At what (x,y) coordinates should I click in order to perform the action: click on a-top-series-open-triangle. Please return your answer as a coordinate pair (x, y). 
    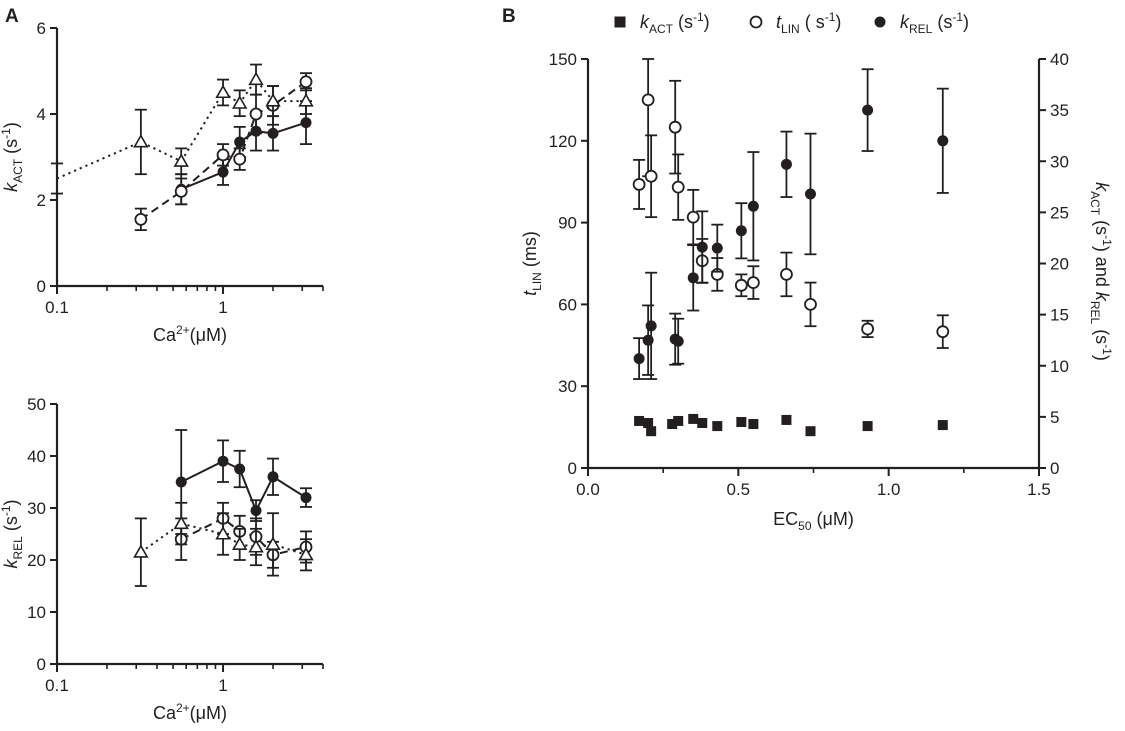
    Looking at the image, I should click on (182, 129).